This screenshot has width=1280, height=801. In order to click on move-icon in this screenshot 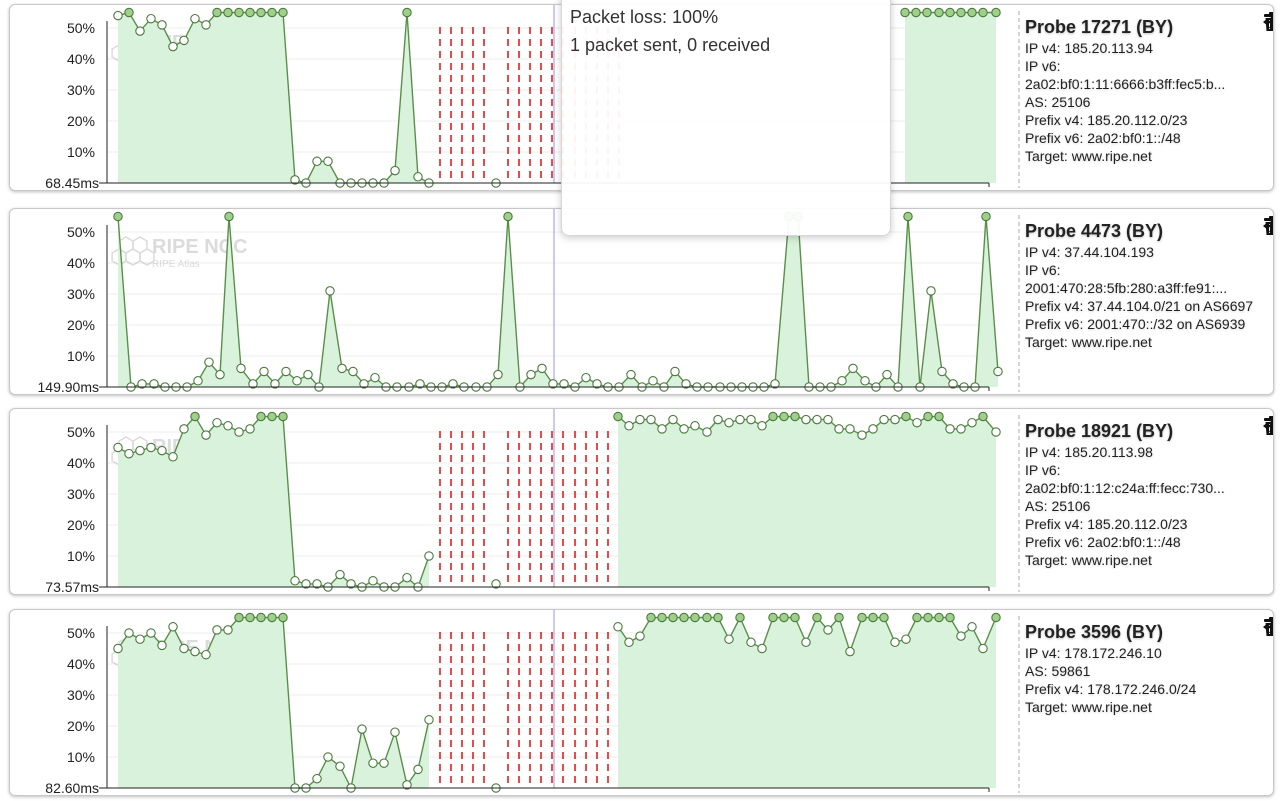, I will do `click(1268, 226)`.